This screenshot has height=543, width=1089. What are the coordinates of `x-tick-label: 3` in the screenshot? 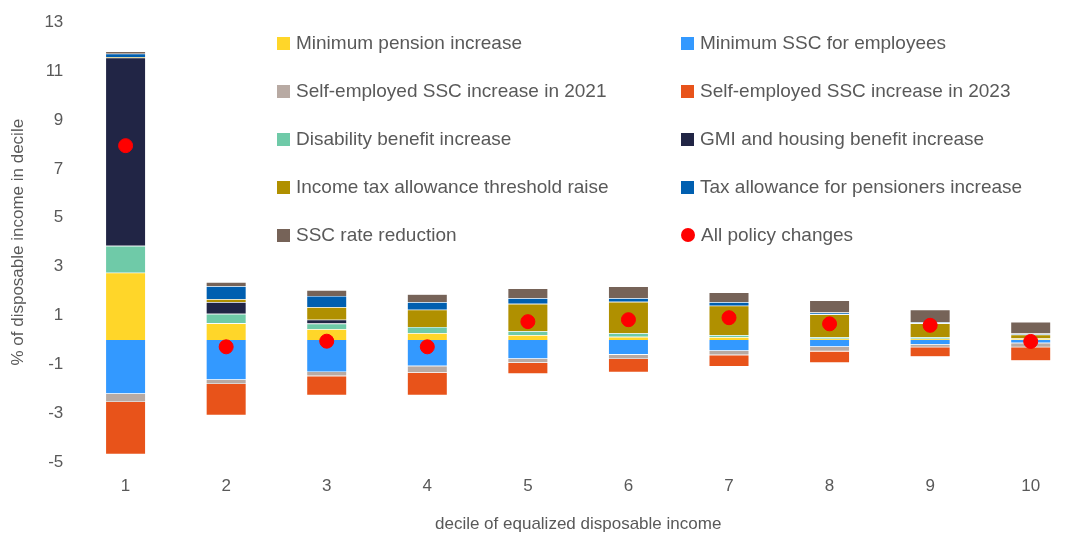 It's located at (327, 486).